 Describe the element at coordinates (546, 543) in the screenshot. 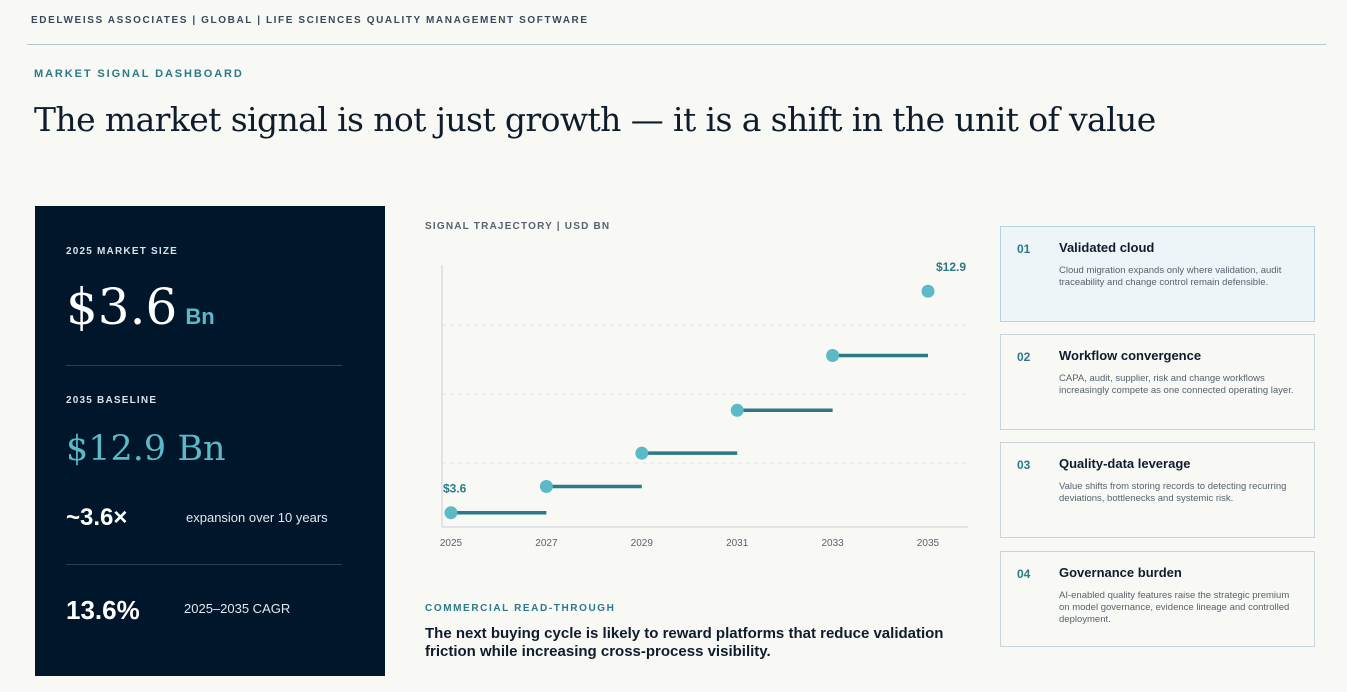

I see `x-tick-label: 2027` at that location.